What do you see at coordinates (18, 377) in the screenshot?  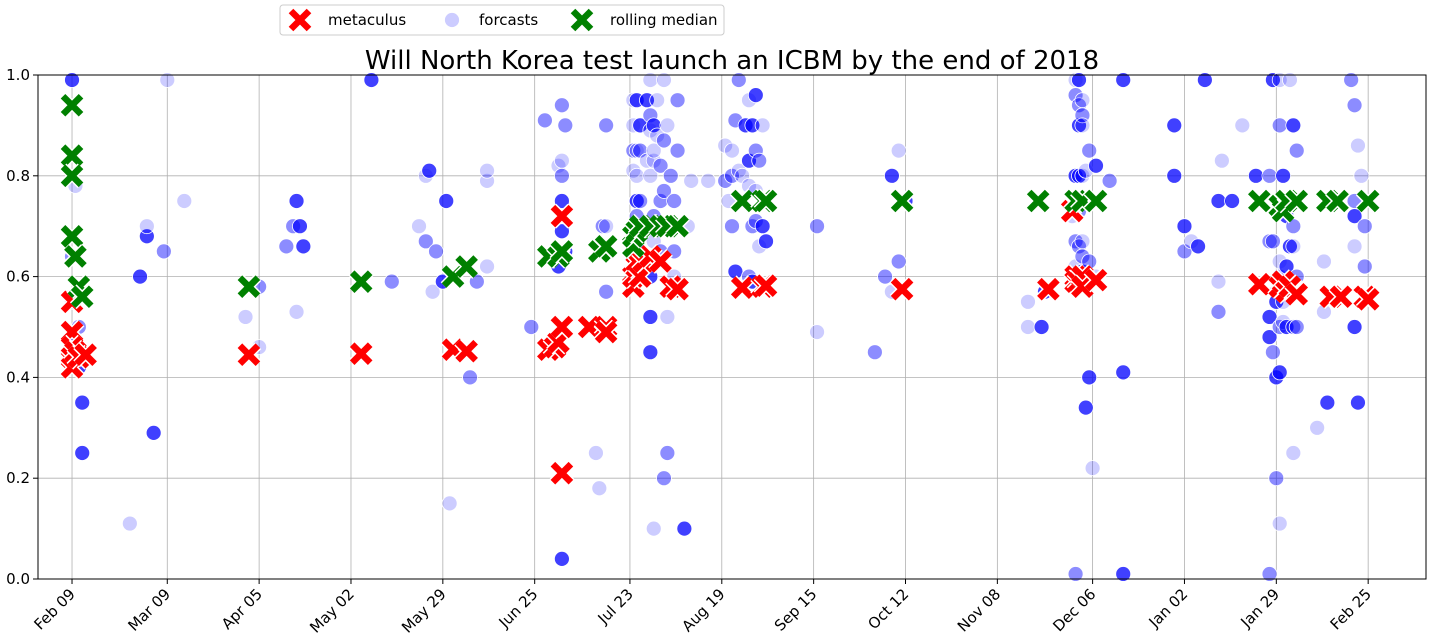 I see `y-tick-label: 0.4` at bounding box center [18, 377].